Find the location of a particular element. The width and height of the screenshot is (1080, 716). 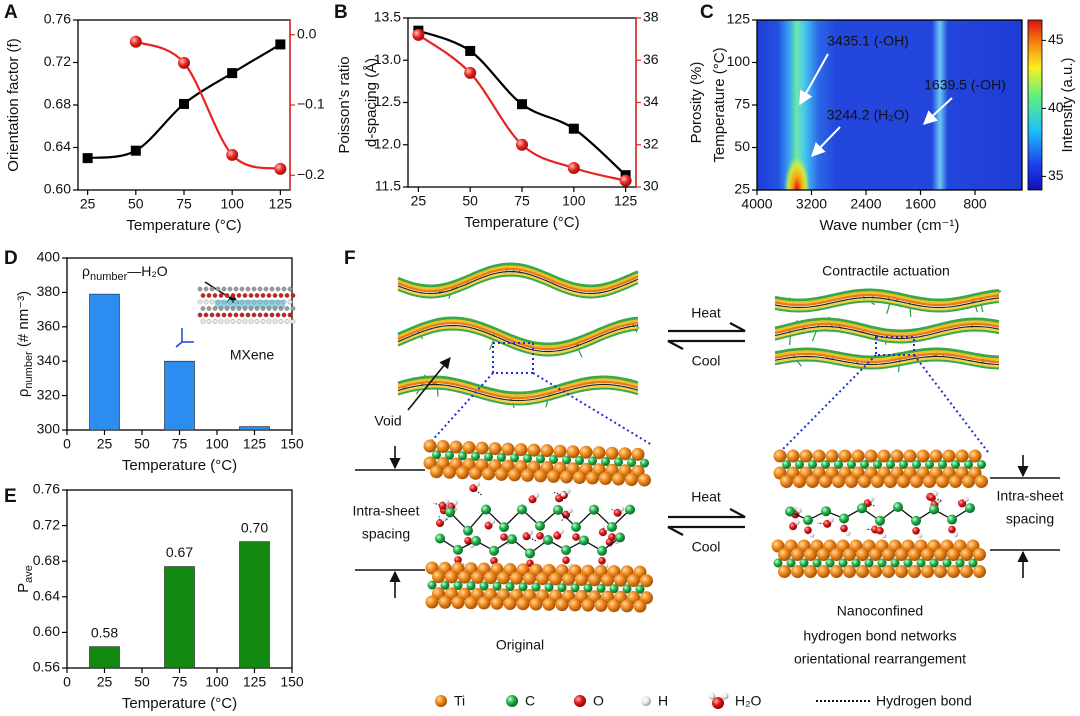

diagram-text: Cool is located at coordinates (706, 361).